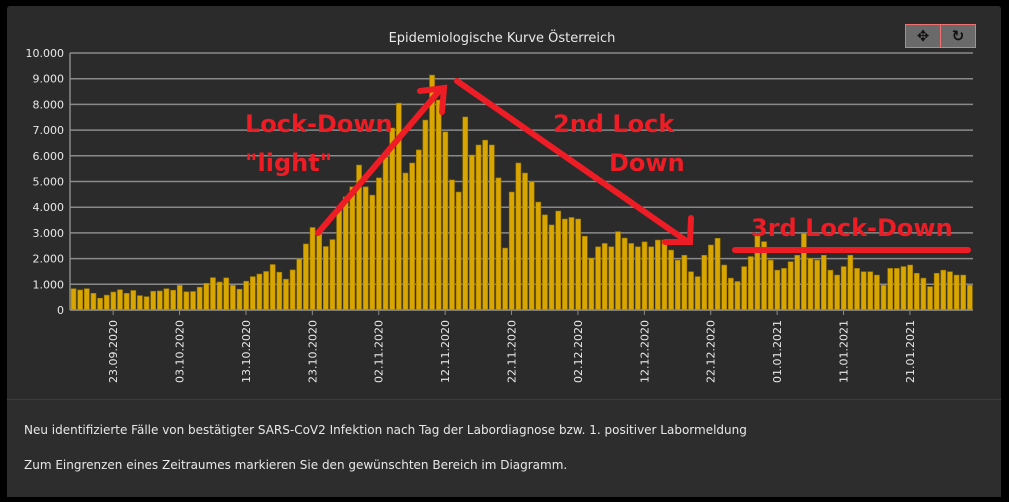 This screenshot has width=1009, height=502. Describe the element at coordinates (852, 228) in the screenshot. I see `annotation-lockdown3: 3rd Lock-Down` at that location.